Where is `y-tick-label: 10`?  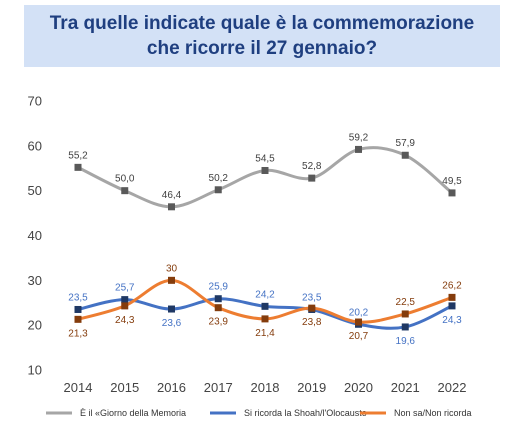
y-tick-label: 10 is located at coordinates (35, 370).